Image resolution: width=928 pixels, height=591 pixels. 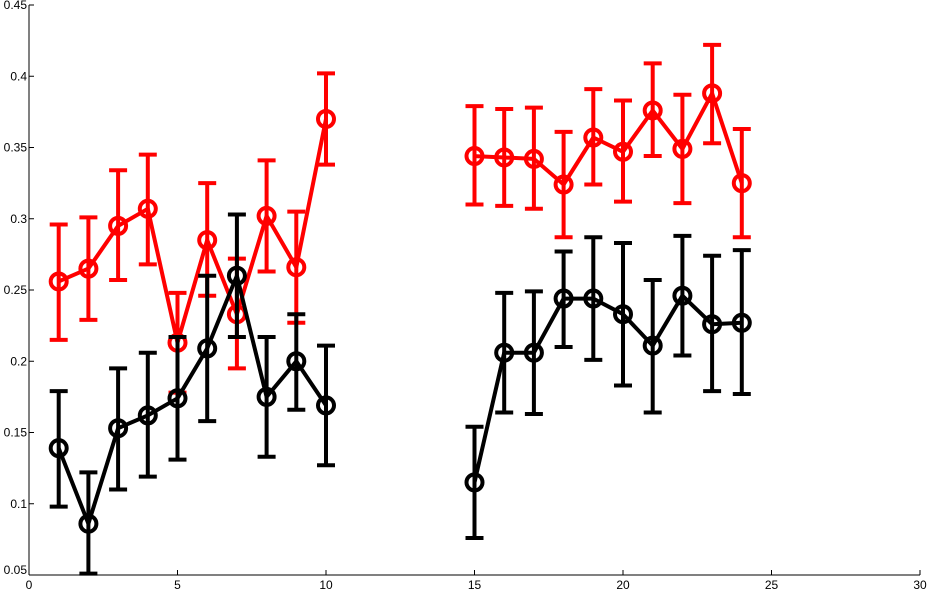 What do you see at coordinates (16, 148) in the screenshot?
I see `y-tick-label: 0.35` at bounding box center [16, 148].